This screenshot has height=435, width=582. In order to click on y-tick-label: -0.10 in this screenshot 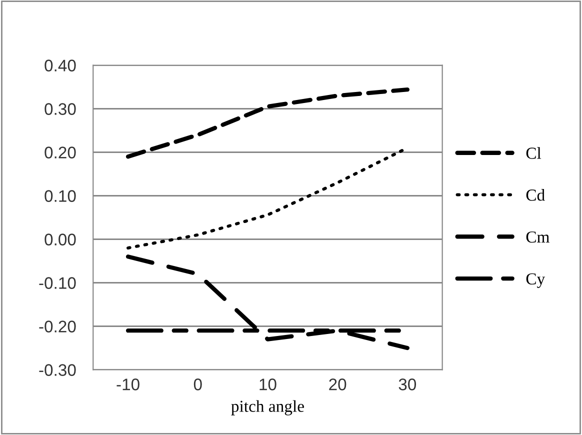, I will do `click(57, 283)`.